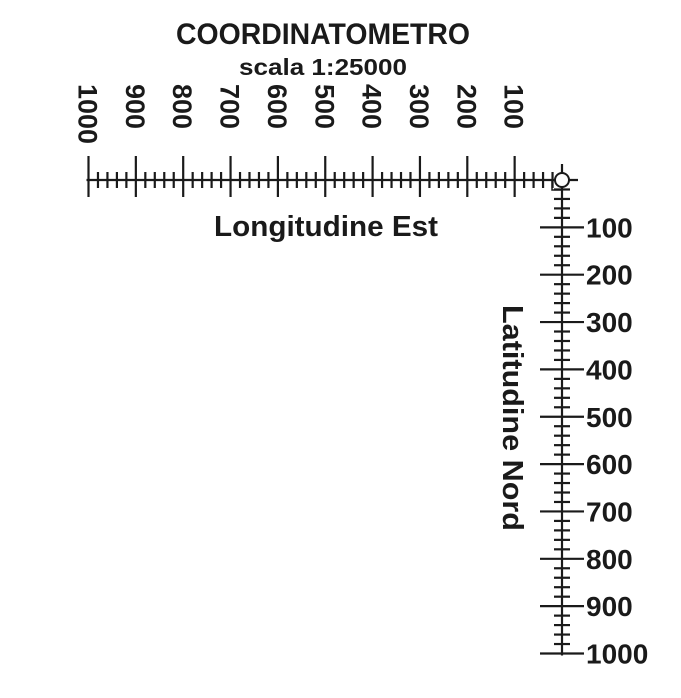 This screenshot has width=681, height=698. What do you see at coordinates (326, 227) in the screenshot?
I see `horizontal-label: Longitudine Est` at bounding box center [326, 227].